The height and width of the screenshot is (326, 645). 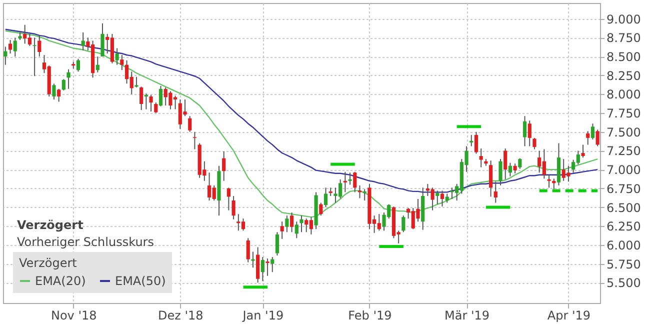 I want to click on legend-title: Verzögert, so click(x=48, y=263).